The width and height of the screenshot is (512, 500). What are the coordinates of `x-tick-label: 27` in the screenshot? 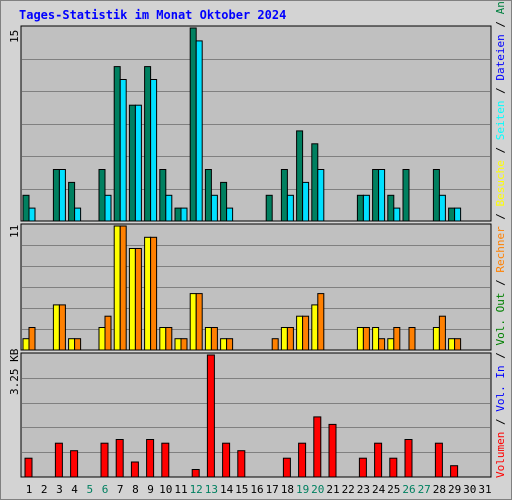 It's located at (424, 489).